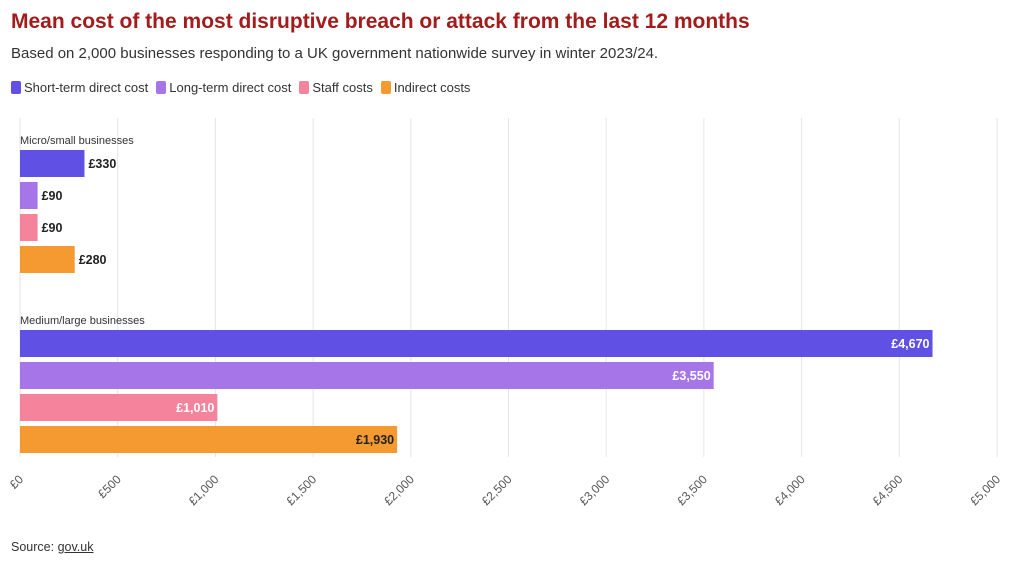  What do you see at coordinates (385, 87) in the screenshot?
I see `legend-swatch-indirect` at bounding box center [385, 87].